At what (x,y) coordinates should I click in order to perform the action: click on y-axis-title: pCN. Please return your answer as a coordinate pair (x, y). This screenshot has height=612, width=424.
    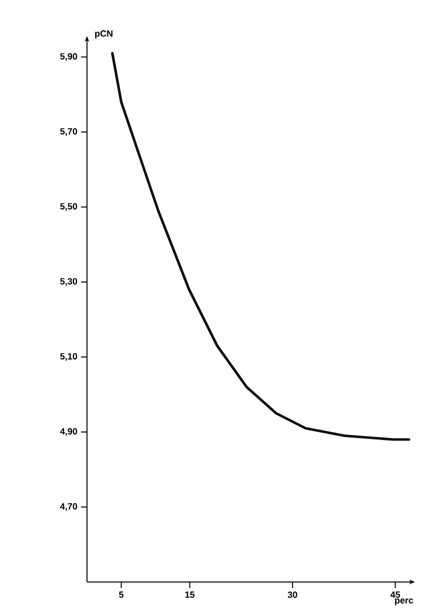
    Looking at the image, I should click on (103, 34).